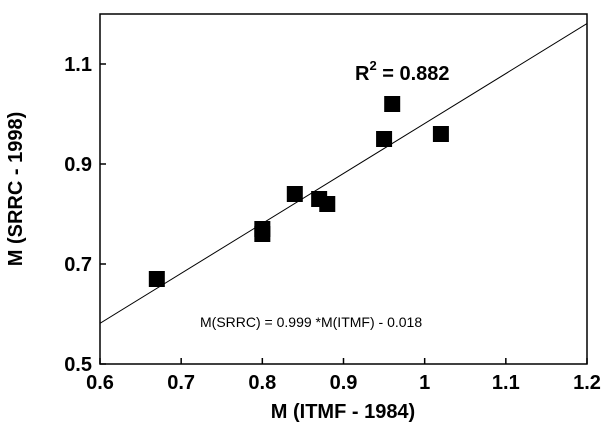  What do you see at coordinates (311, 322) in the screenshot?
I see `regression-equation: M(SRRC) = 0.999 *M(ITMF) - 0.018` at bounding box center [311, 322].